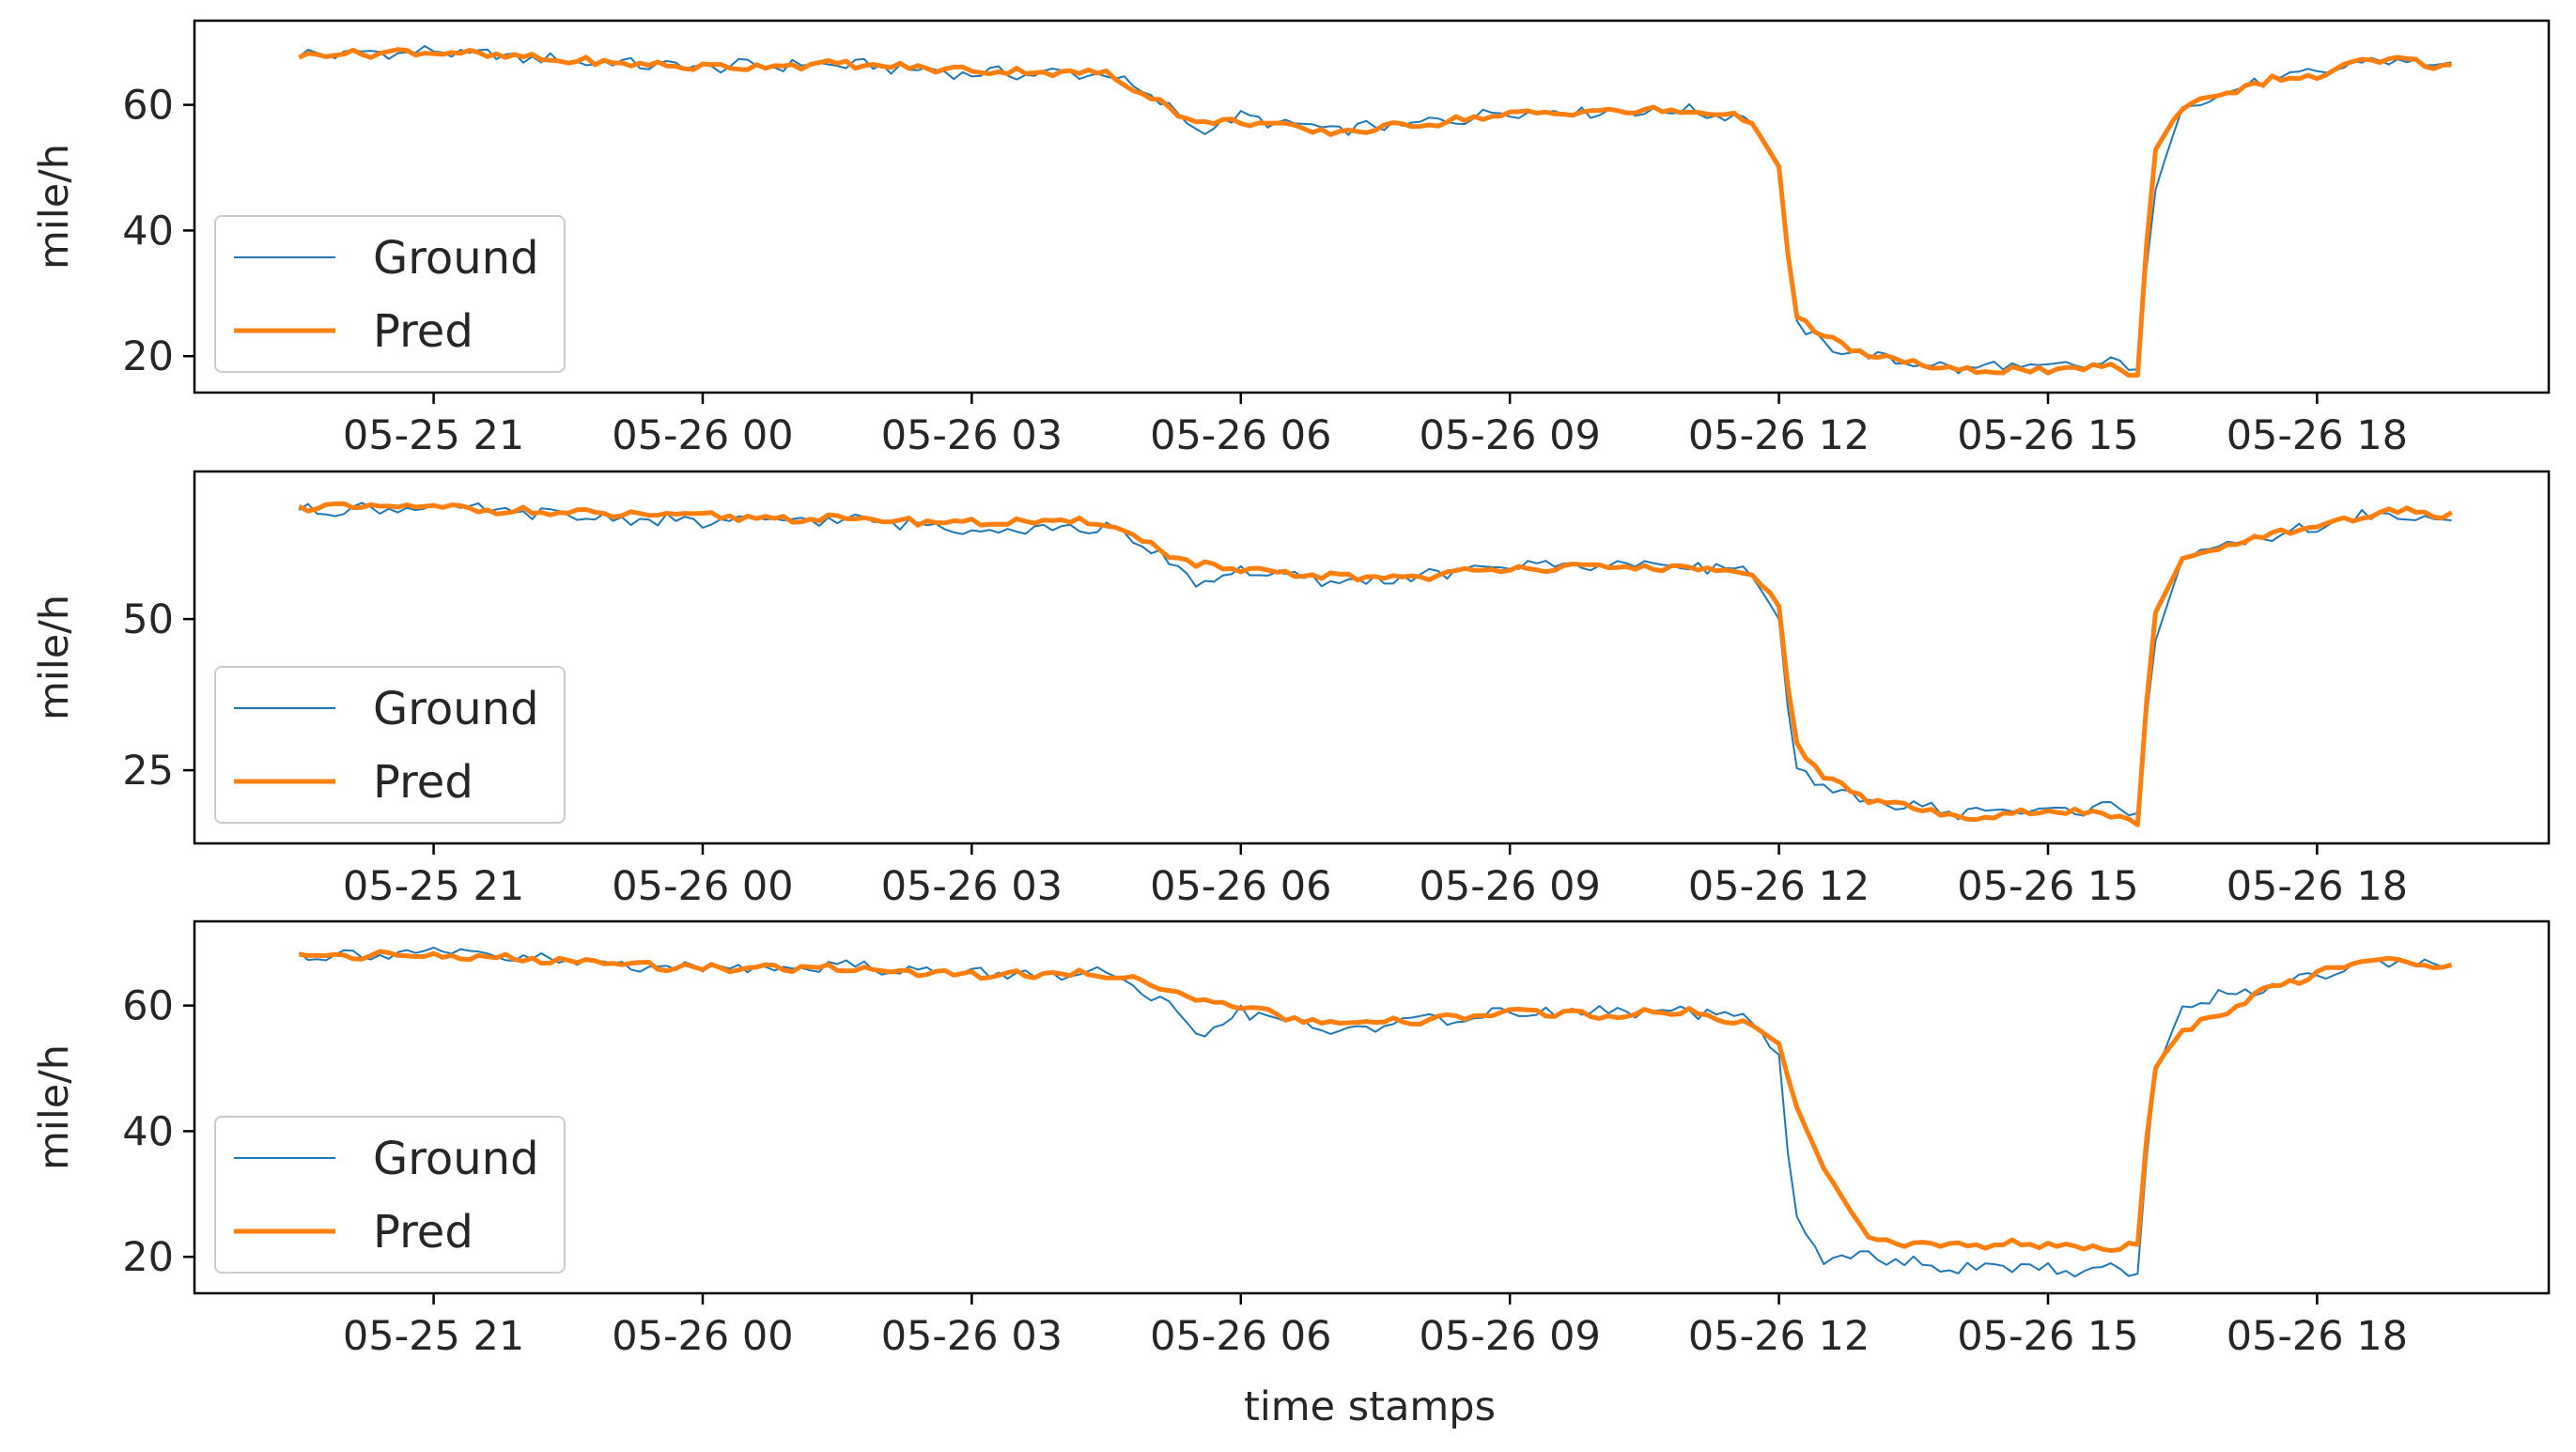 Image resolution: width=2576 pixels, height=1452 pixels. I want to click on y-tick-label: 25, so click(148, 771).